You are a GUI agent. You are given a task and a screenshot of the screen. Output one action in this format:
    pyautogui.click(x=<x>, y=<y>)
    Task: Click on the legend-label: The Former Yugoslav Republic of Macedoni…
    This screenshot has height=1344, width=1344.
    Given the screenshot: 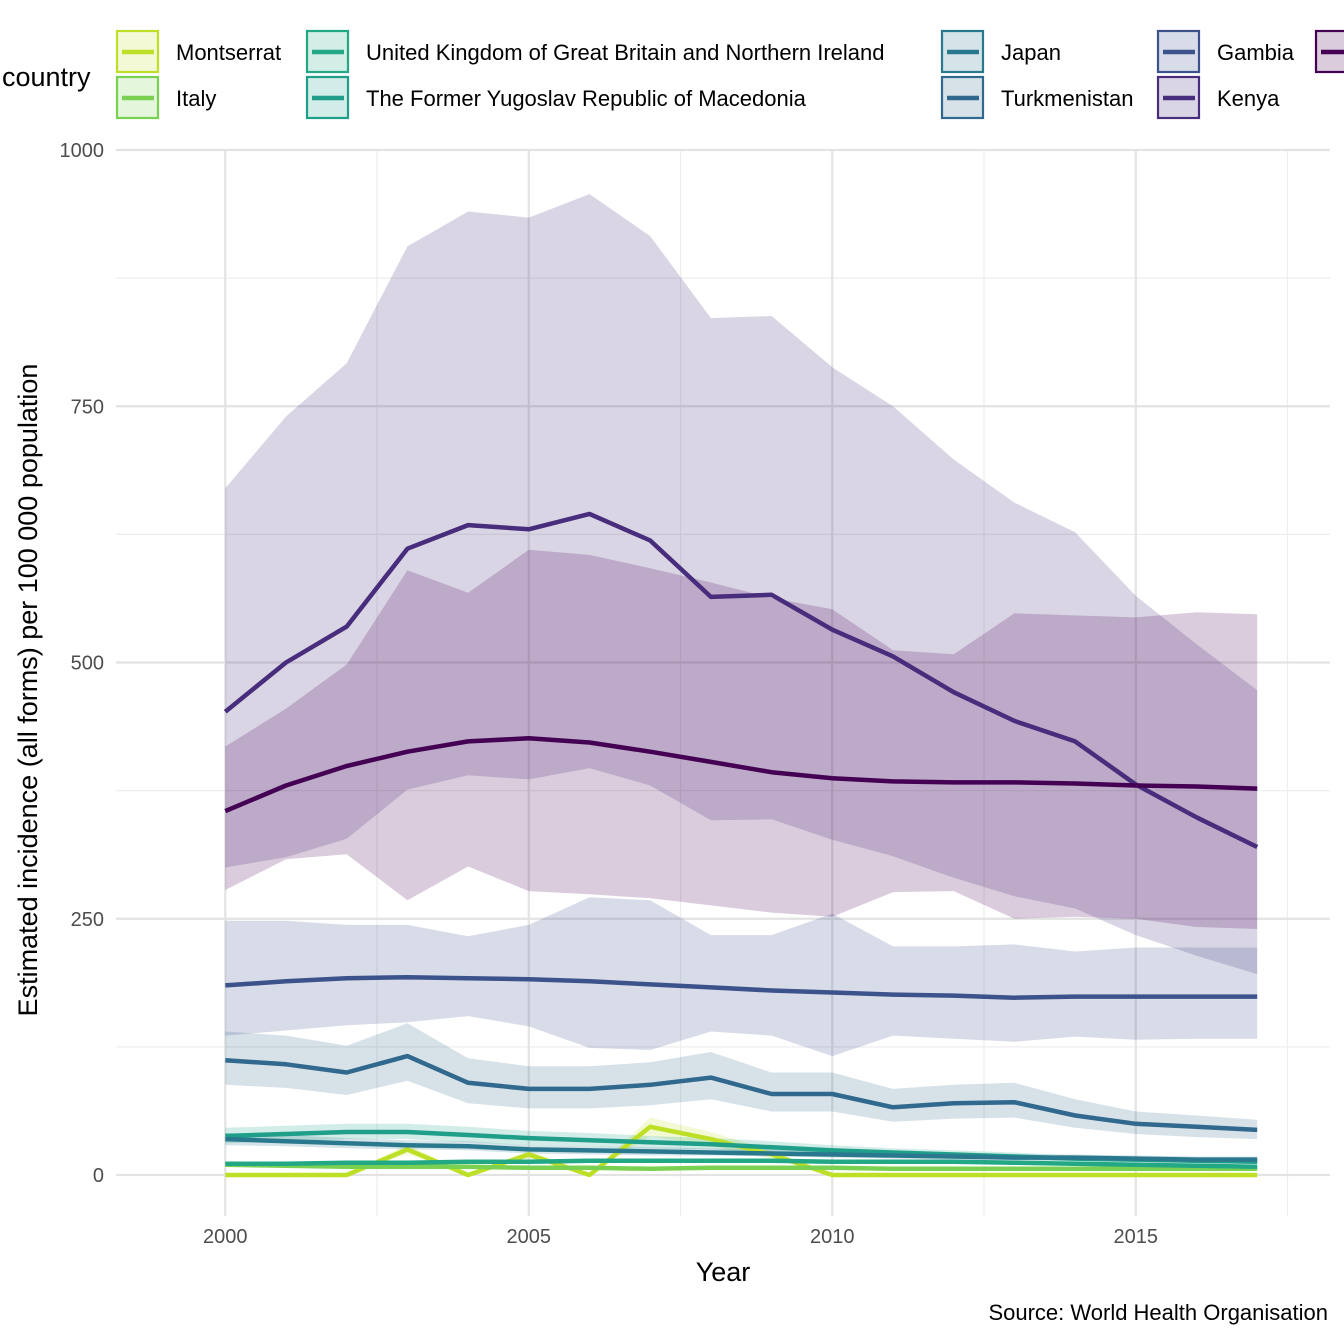 What is the action you would take?
    pyautogui.click(x=586, y=98)
    